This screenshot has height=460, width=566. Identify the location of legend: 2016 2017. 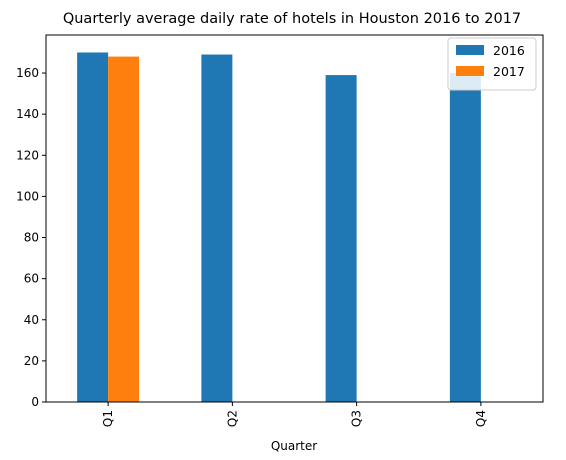
(492, 64).